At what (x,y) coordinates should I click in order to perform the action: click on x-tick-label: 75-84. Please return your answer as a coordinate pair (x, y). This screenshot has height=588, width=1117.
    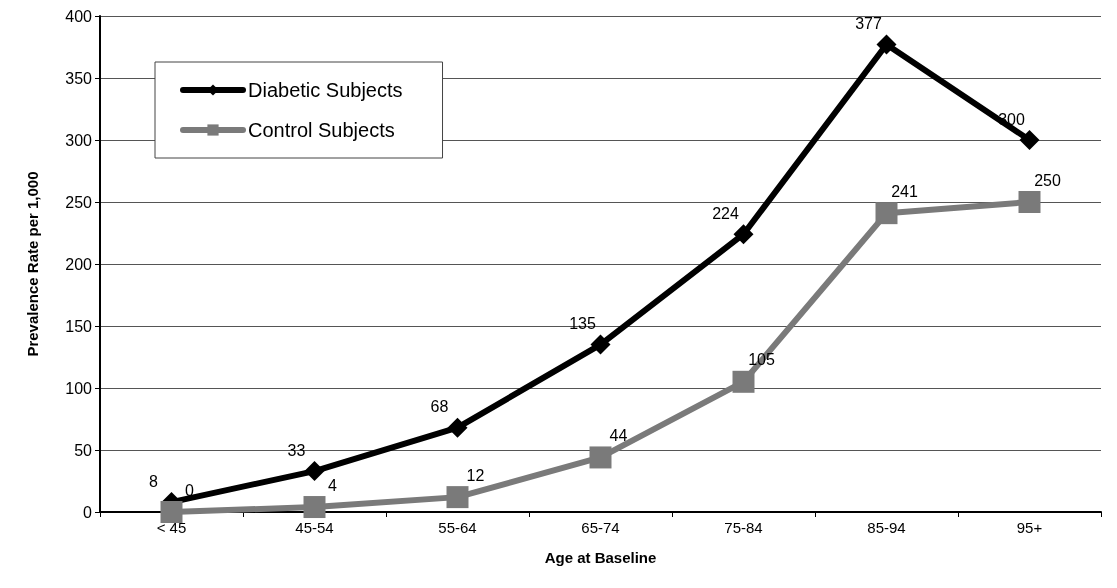
    Looking at the image, I should click on (743, 527).